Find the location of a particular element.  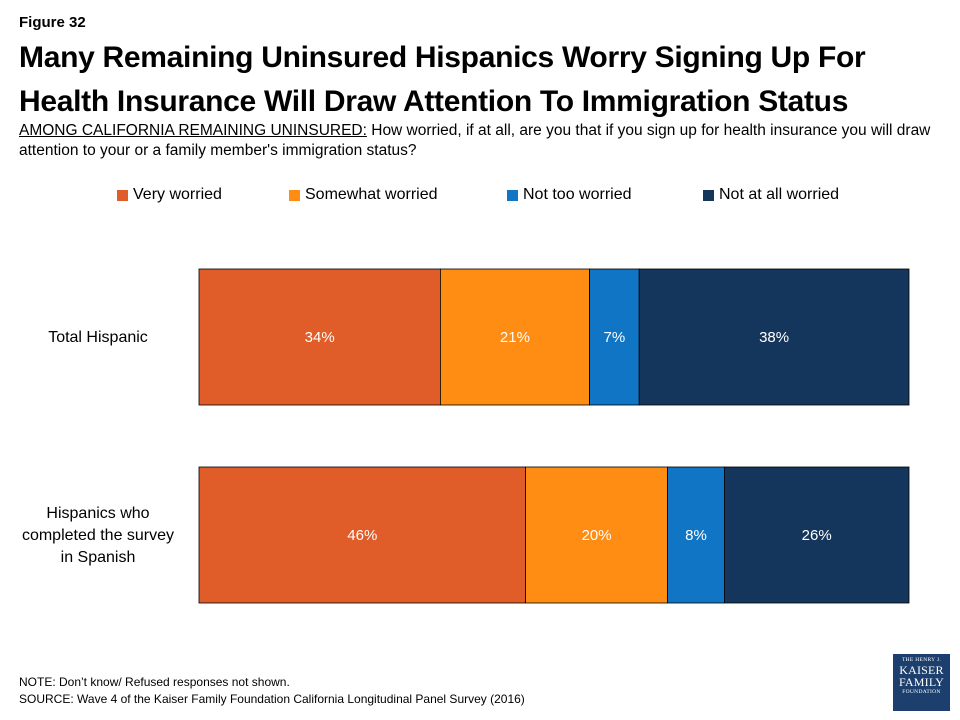

legend-label: Somewhat worried is located at coordinates (371, 194).